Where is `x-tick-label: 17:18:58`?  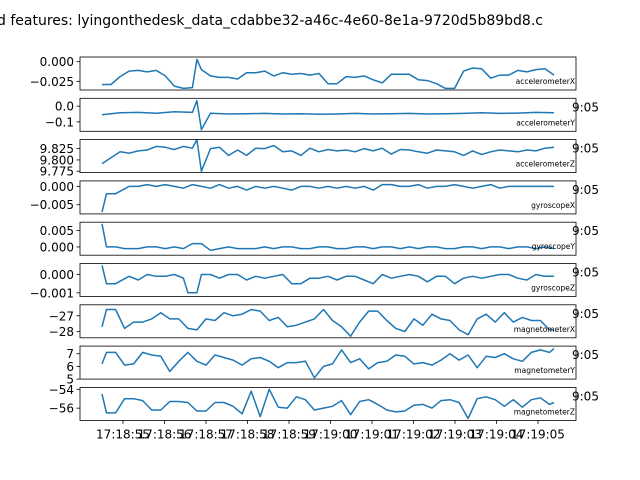 x-tick-label: 17:18:58 is located at coordinates (248, 434).